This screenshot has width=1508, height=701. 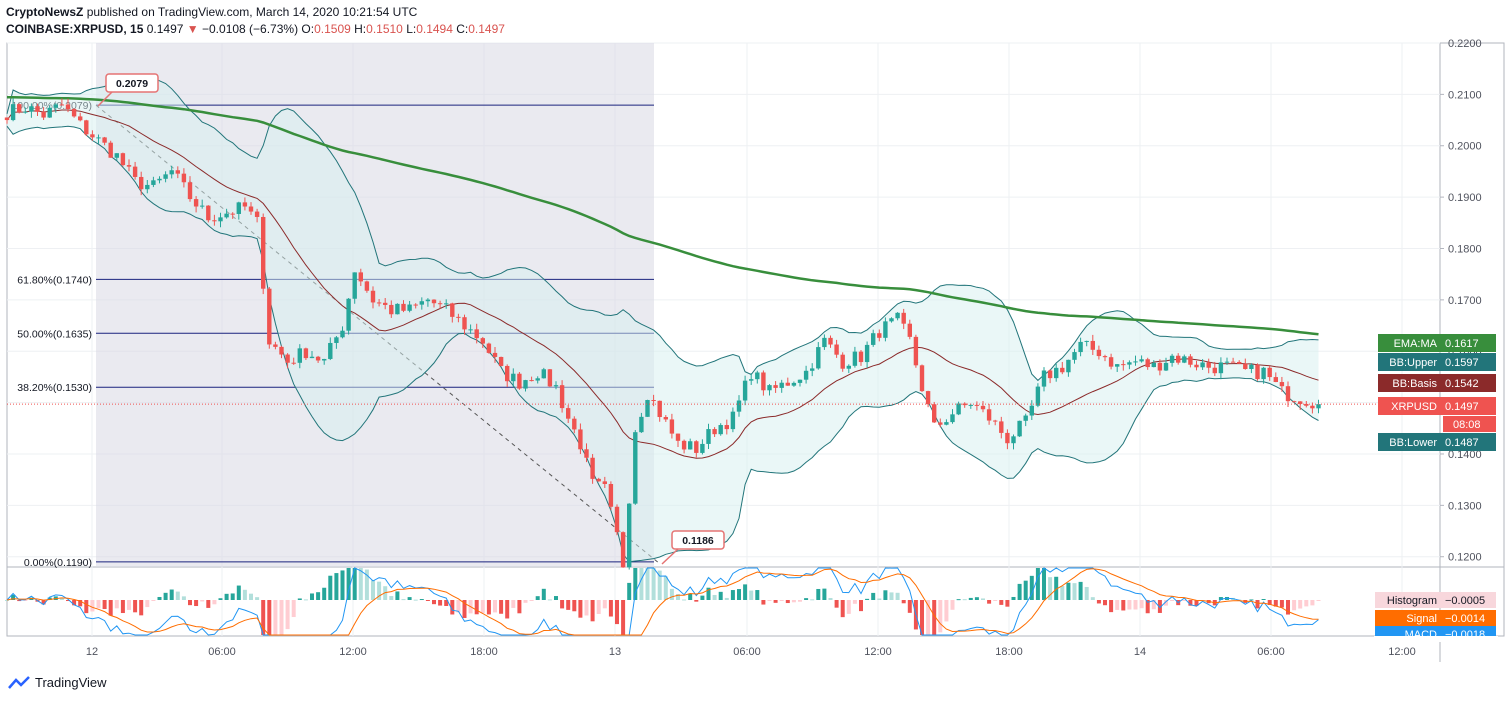 What do you see at coordinates (332, 29) in the screenshot?
I see `open-value: 0.1509` at bounding box center [332, 29].